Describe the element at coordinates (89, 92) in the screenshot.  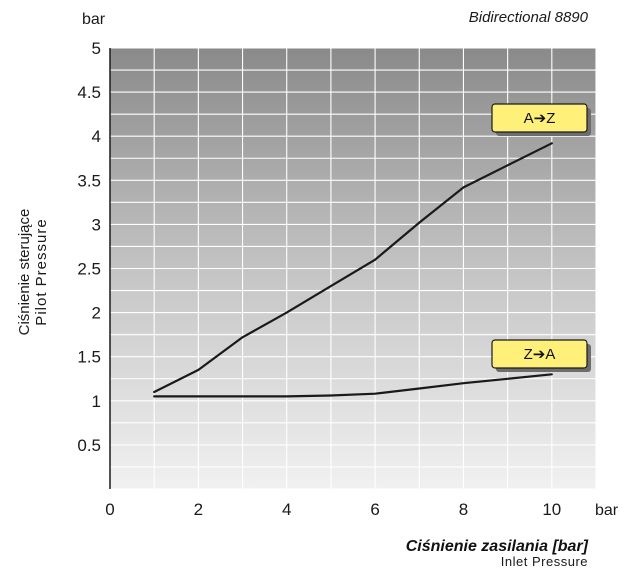
I see `y-tick-label: 4.5` at that location.